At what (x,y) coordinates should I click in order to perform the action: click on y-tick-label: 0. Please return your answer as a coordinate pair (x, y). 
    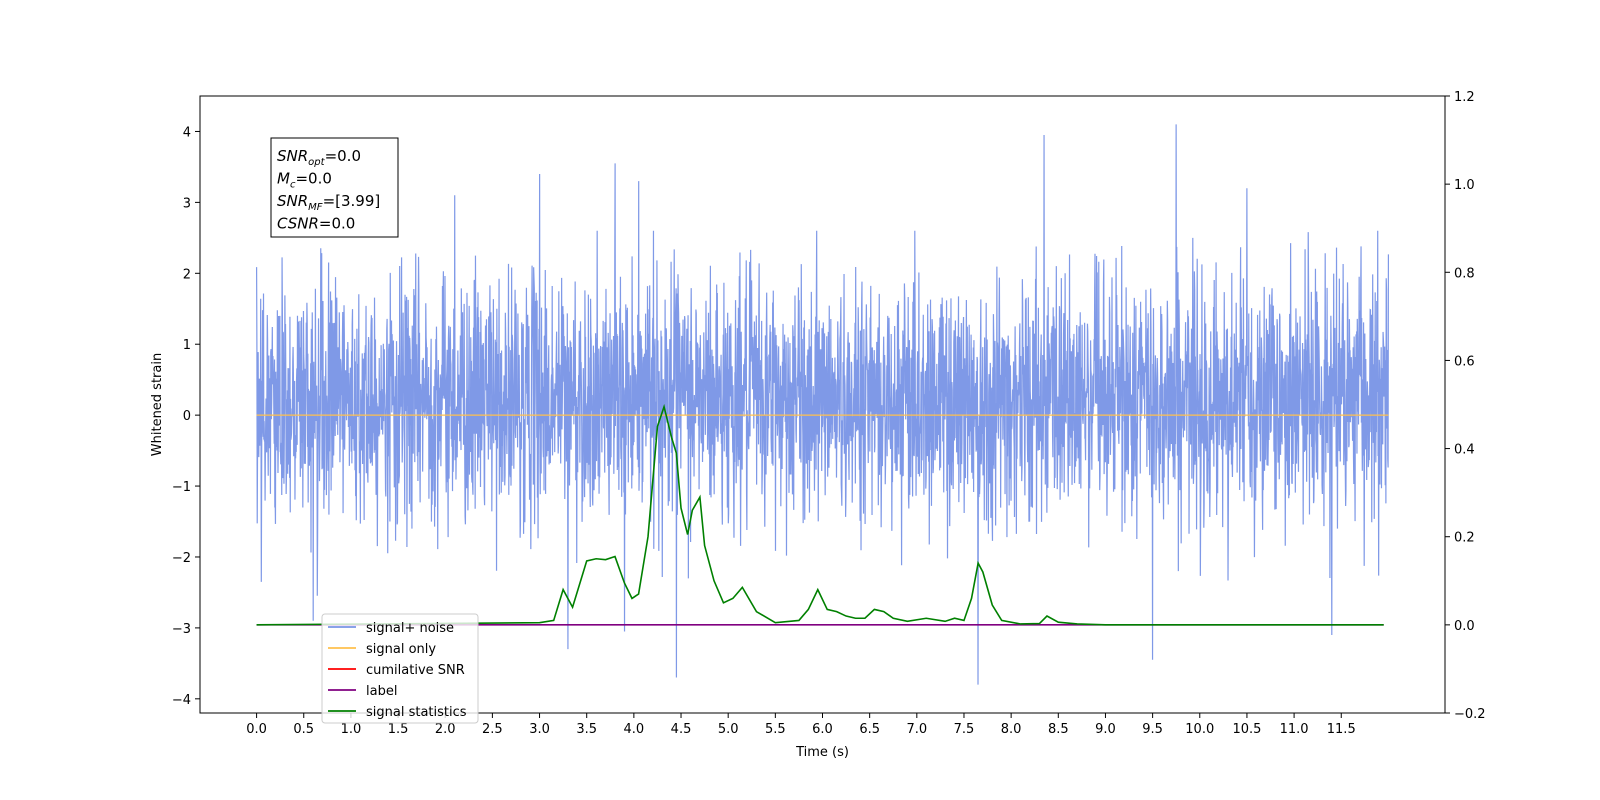
    Looking at the image, I should click on (187, 416).